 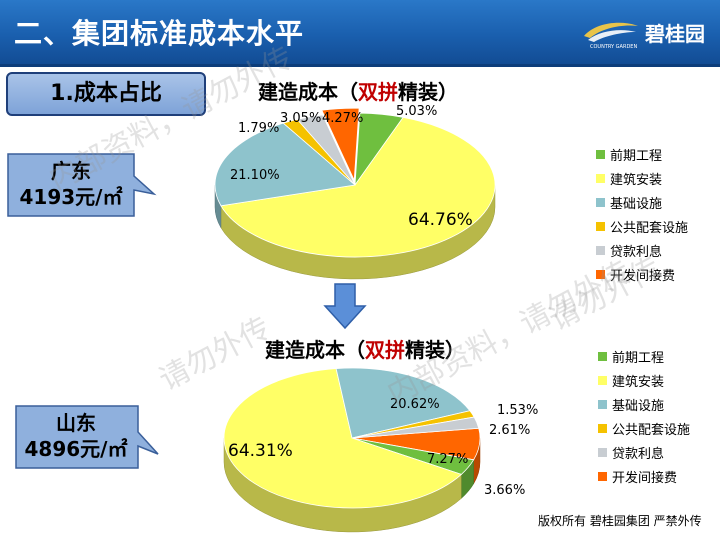 What do you see at coordinates (415, 404) in the screenshot?
I see `data-label: 20.62%` at bounding box center [415, 404].